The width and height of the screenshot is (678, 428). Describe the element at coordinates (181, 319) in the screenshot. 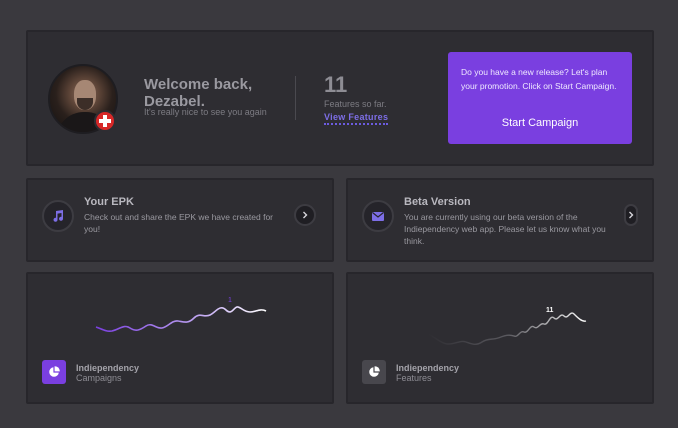

I see `campaigns-line` at that location.